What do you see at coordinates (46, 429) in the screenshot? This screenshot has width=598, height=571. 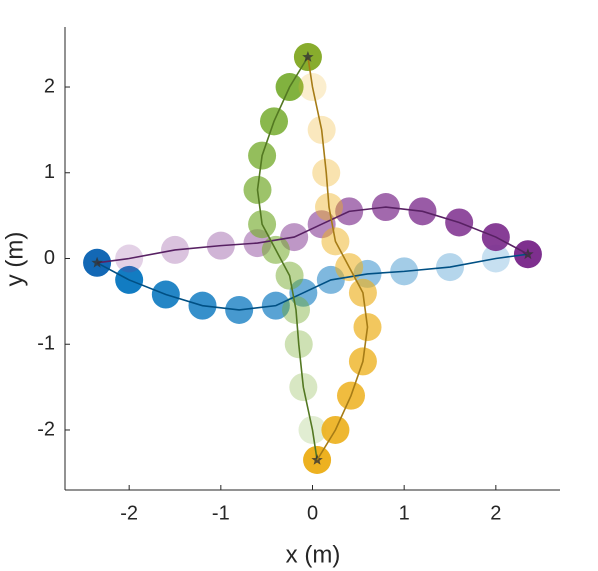 I see `y-tick-label: -2` at bounding box center [46, 429].